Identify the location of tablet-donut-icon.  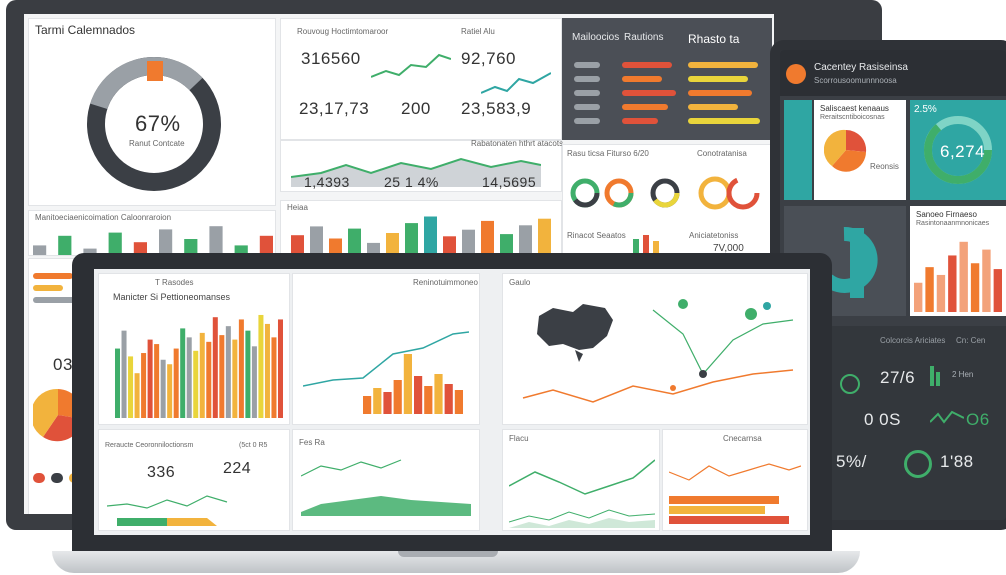
(918, 464).